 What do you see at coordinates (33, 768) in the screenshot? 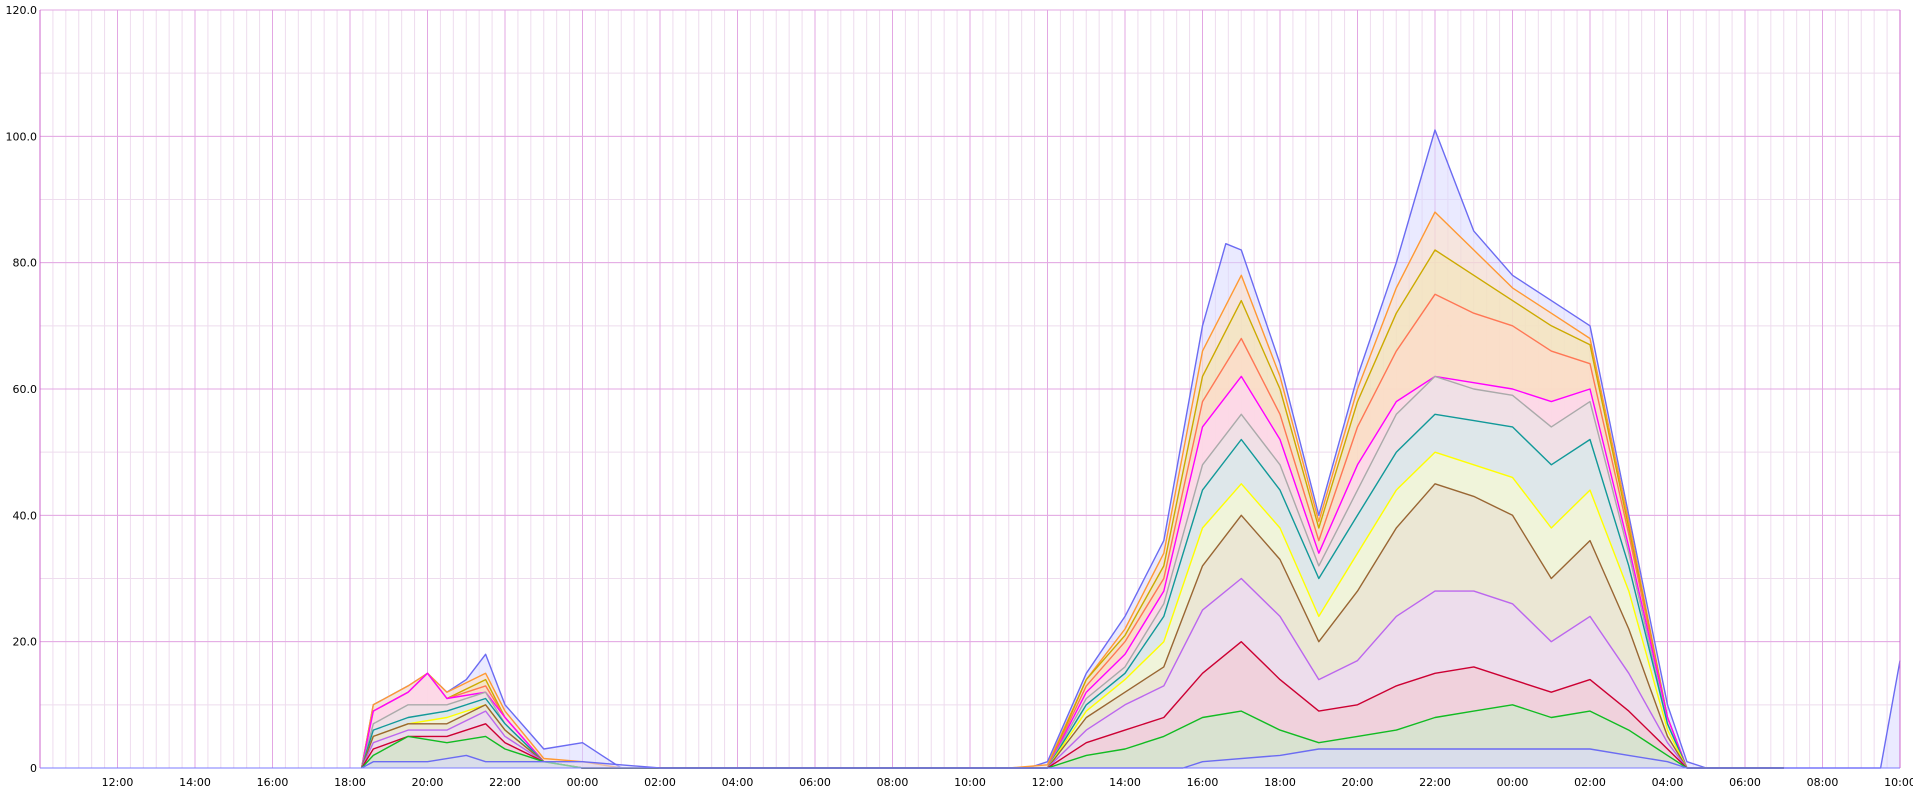
I see `y-tick-label: 0` at bounding box center [33, 768].